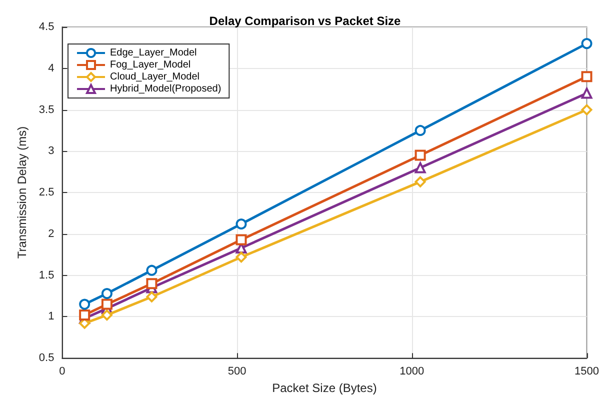 The height and width of the screenshot is (407, 610). What do you see at coordinates (412, 372) in the screenshot?
I see `x-tick-label: 1000` at bounding box center [412, 372].